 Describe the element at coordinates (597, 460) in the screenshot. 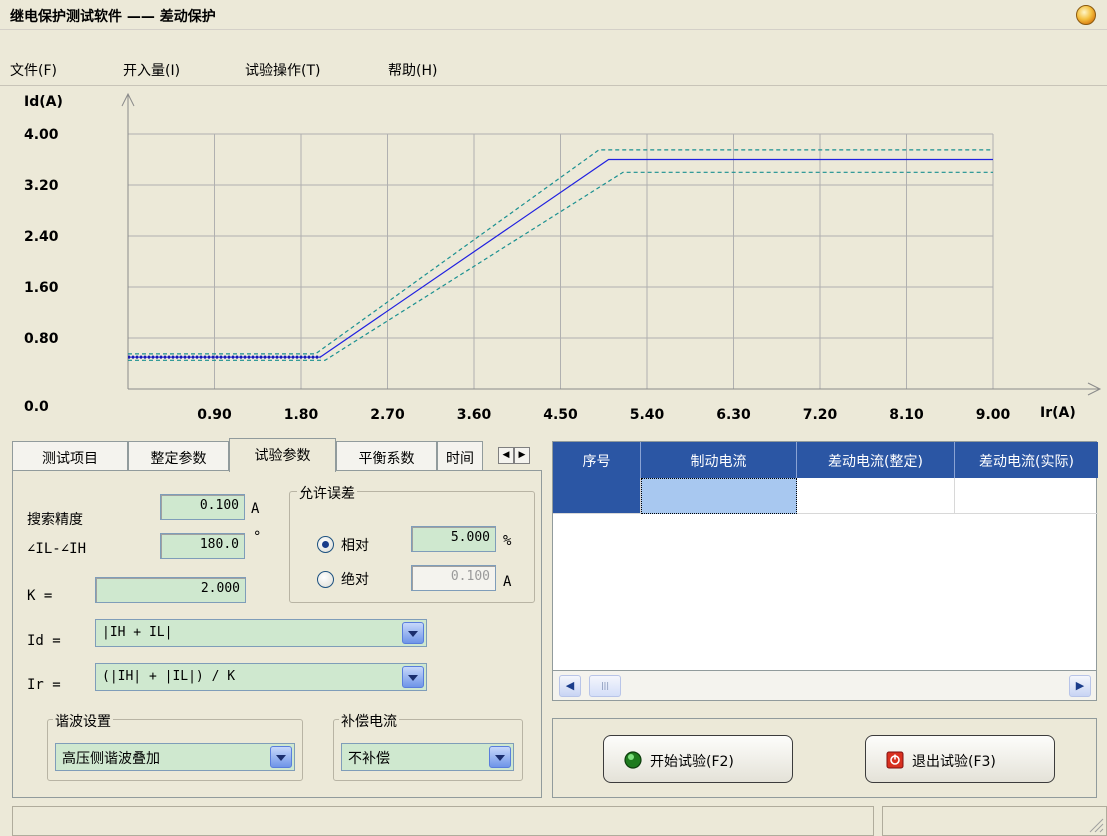

I see `column-header-index: 序号` at that location.